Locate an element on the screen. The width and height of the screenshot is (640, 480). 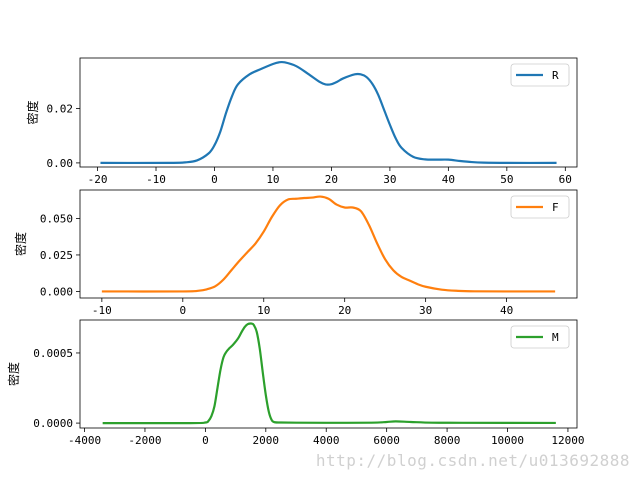
x-tick-label: 60 is located at coordinates (565, 179).